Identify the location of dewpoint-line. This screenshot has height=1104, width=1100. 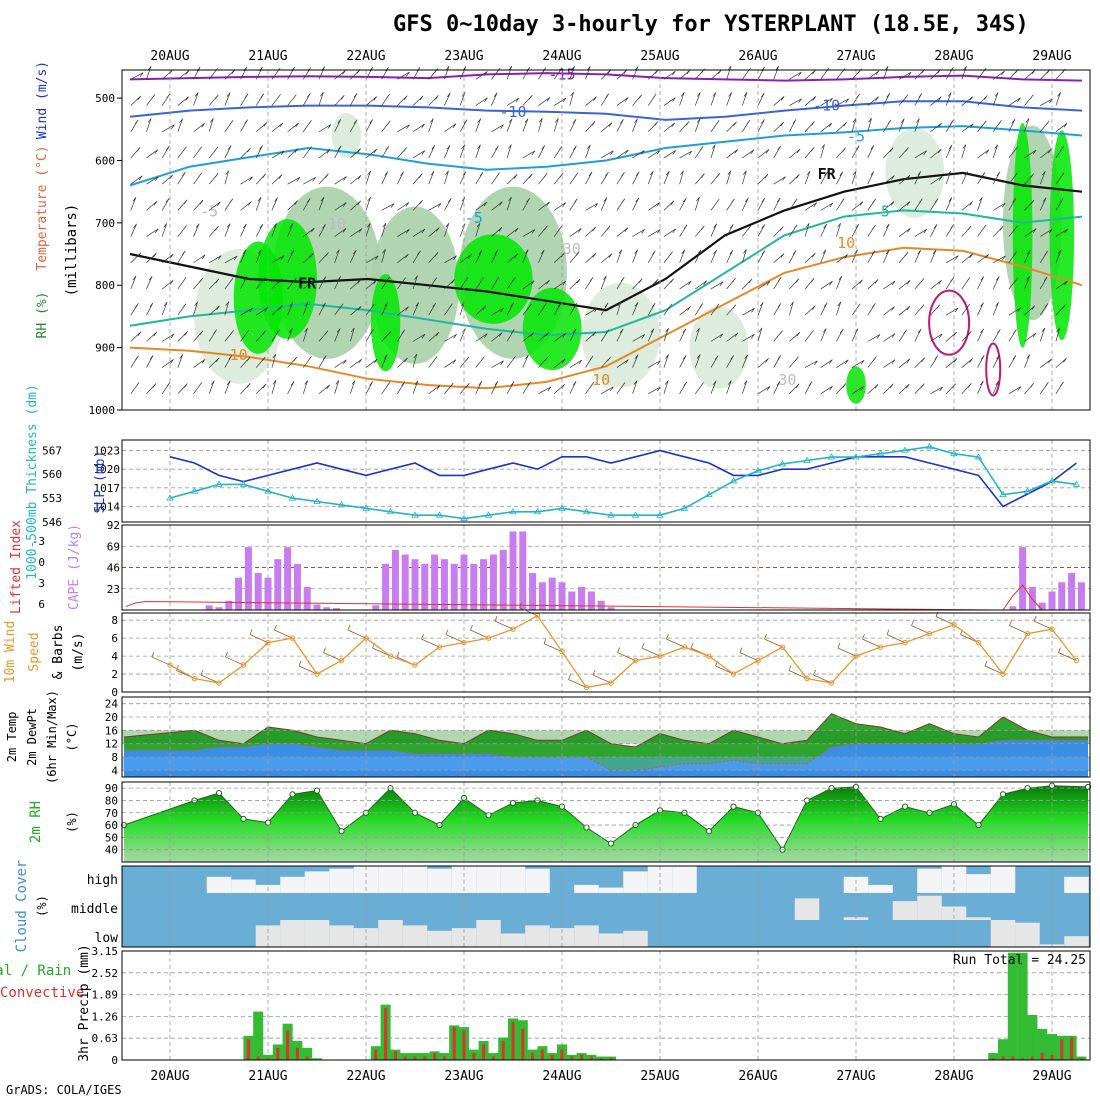
(606, 755).